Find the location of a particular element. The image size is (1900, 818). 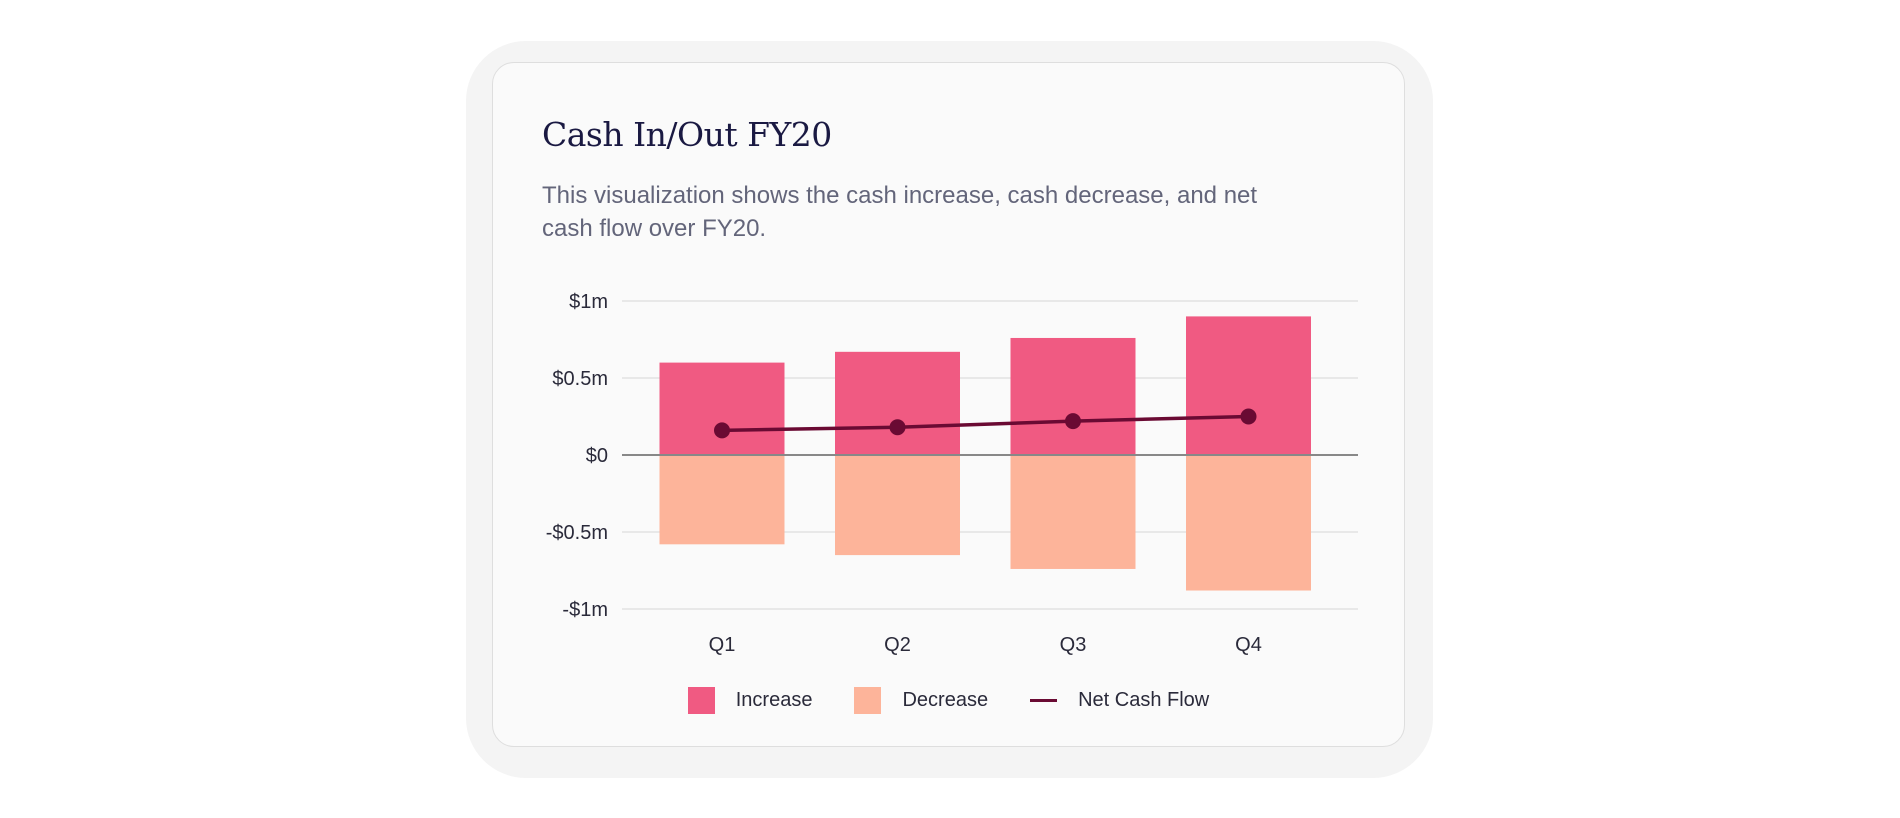

legend-swatch-net-cash-flow is located at coordinates (1044, 700).